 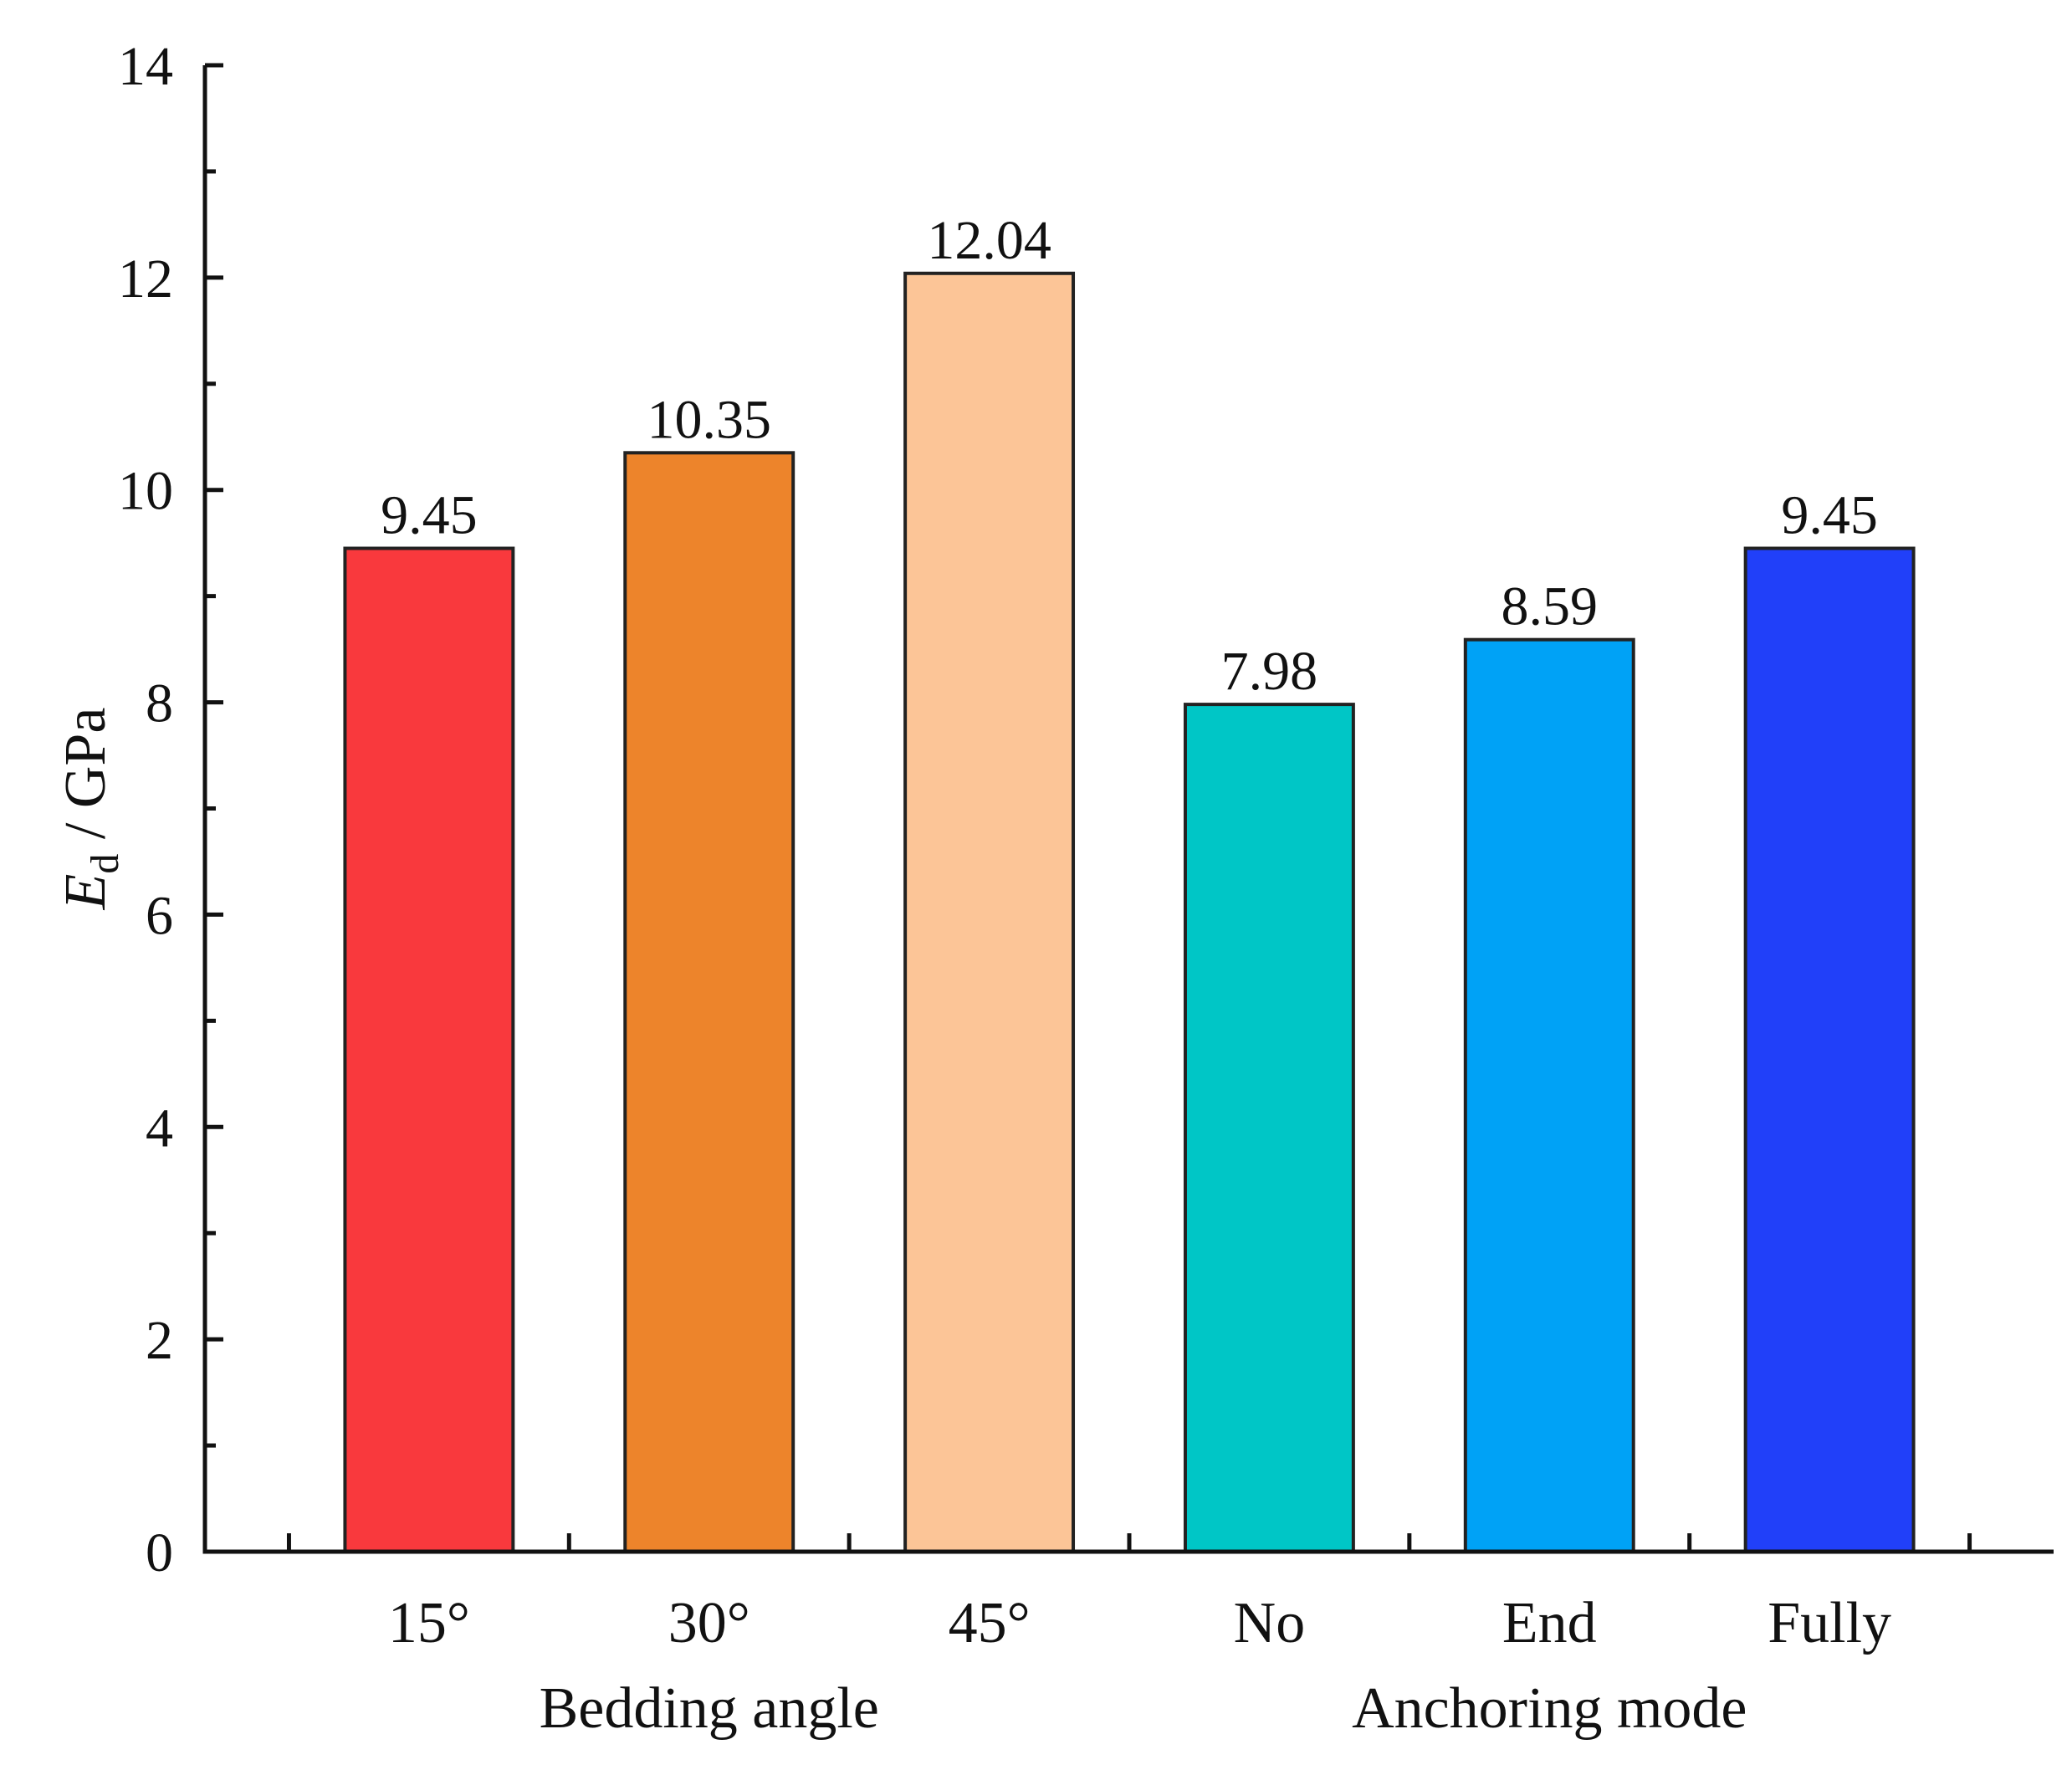 What do you see at coordinates (159, 915) in the screenshot?
I see `y-tick-label: 6` at bounding box center [159, 915].